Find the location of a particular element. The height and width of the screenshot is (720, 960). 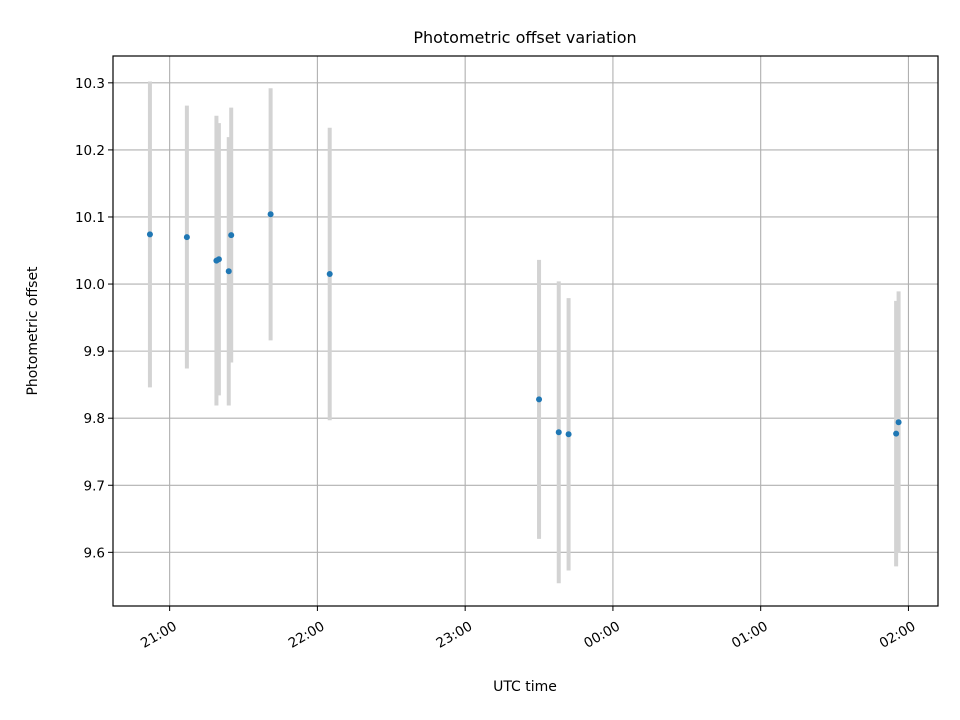

x-tick-label: 00:00 is located at coordinates (602, 634).